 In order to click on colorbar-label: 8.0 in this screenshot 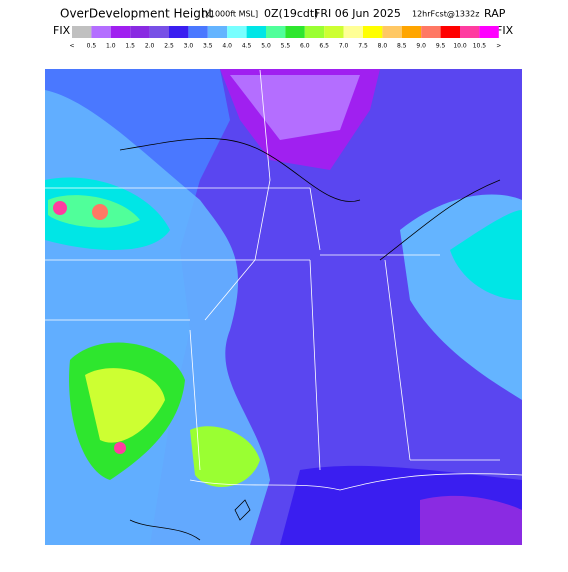, I will do `click(383, 46)`.